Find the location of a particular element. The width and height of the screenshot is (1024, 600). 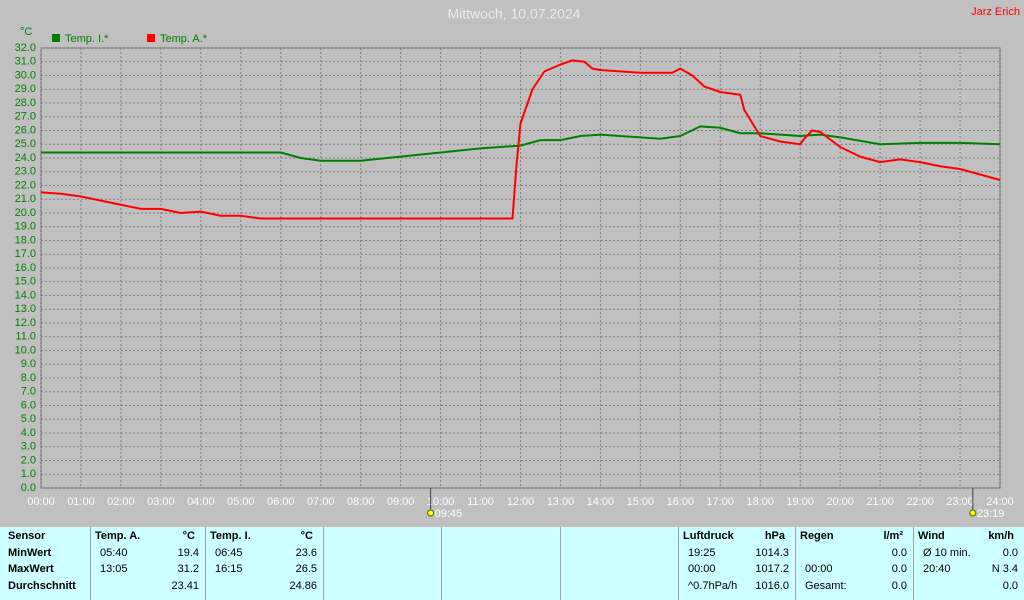

row-label: Sensor is located at coordinates (27, 536).